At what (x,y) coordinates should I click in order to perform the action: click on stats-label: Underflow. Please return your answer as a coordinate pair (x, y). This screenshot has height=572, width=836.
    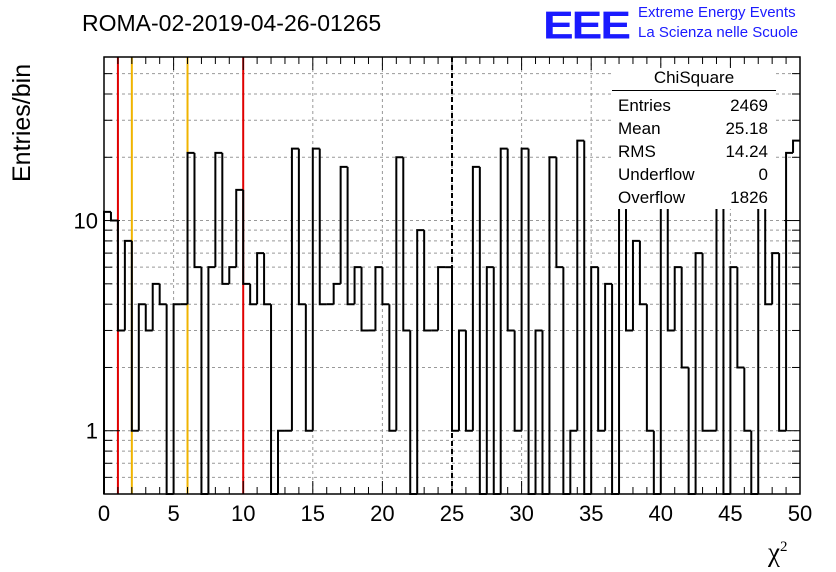
    Looking at the image, I should click on (656, 174).